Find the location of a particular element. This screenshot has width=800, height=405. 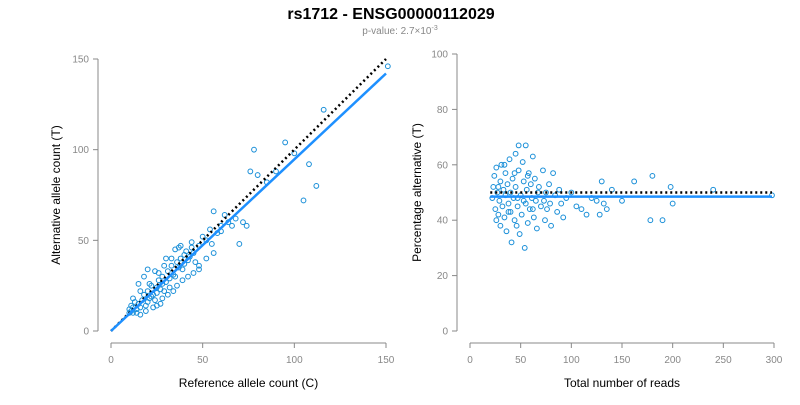

x-tick-label: 50 is located at coordinates (203, 360).